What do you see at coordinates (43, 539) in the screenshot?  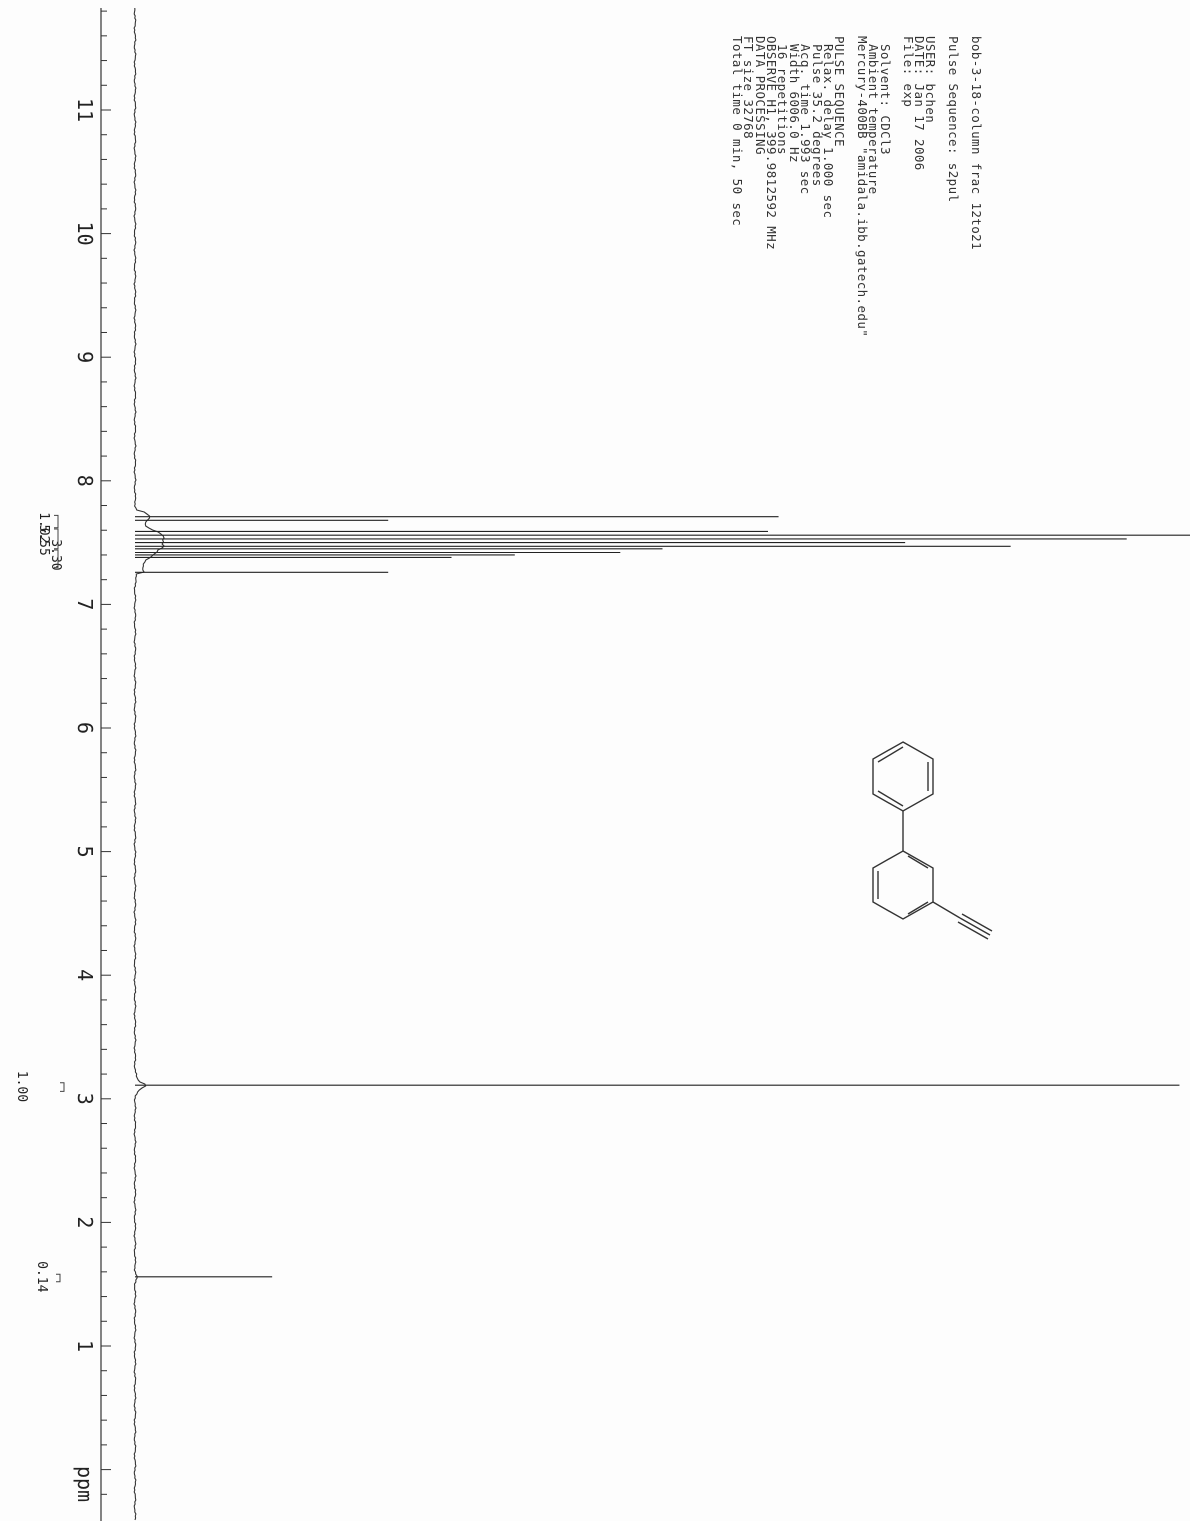 I see `integral-value: 5.55` at bounding box center [43, 539].